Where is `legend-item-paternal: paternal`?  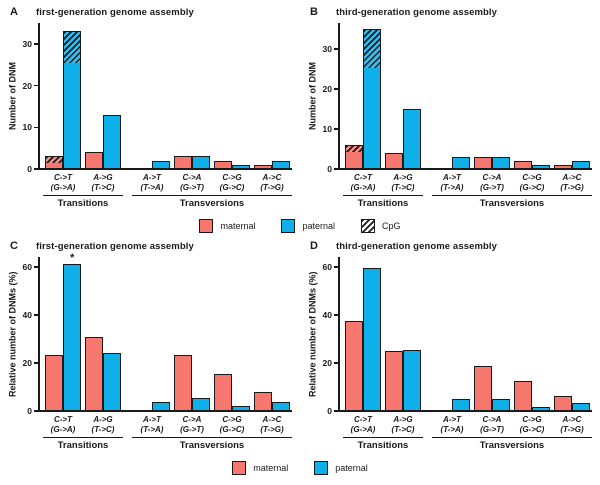 legend-item-paternal: paternal is located at coordinates (308, 226).